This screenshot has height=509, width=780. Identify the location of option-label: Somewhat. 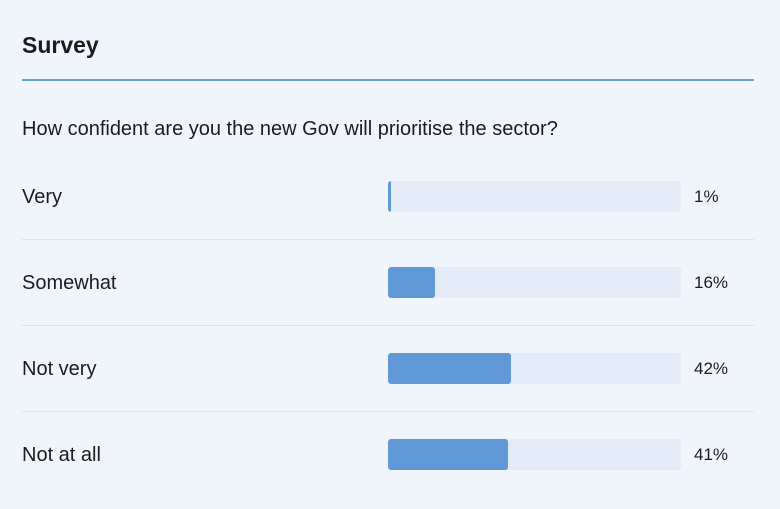
(69, 283).